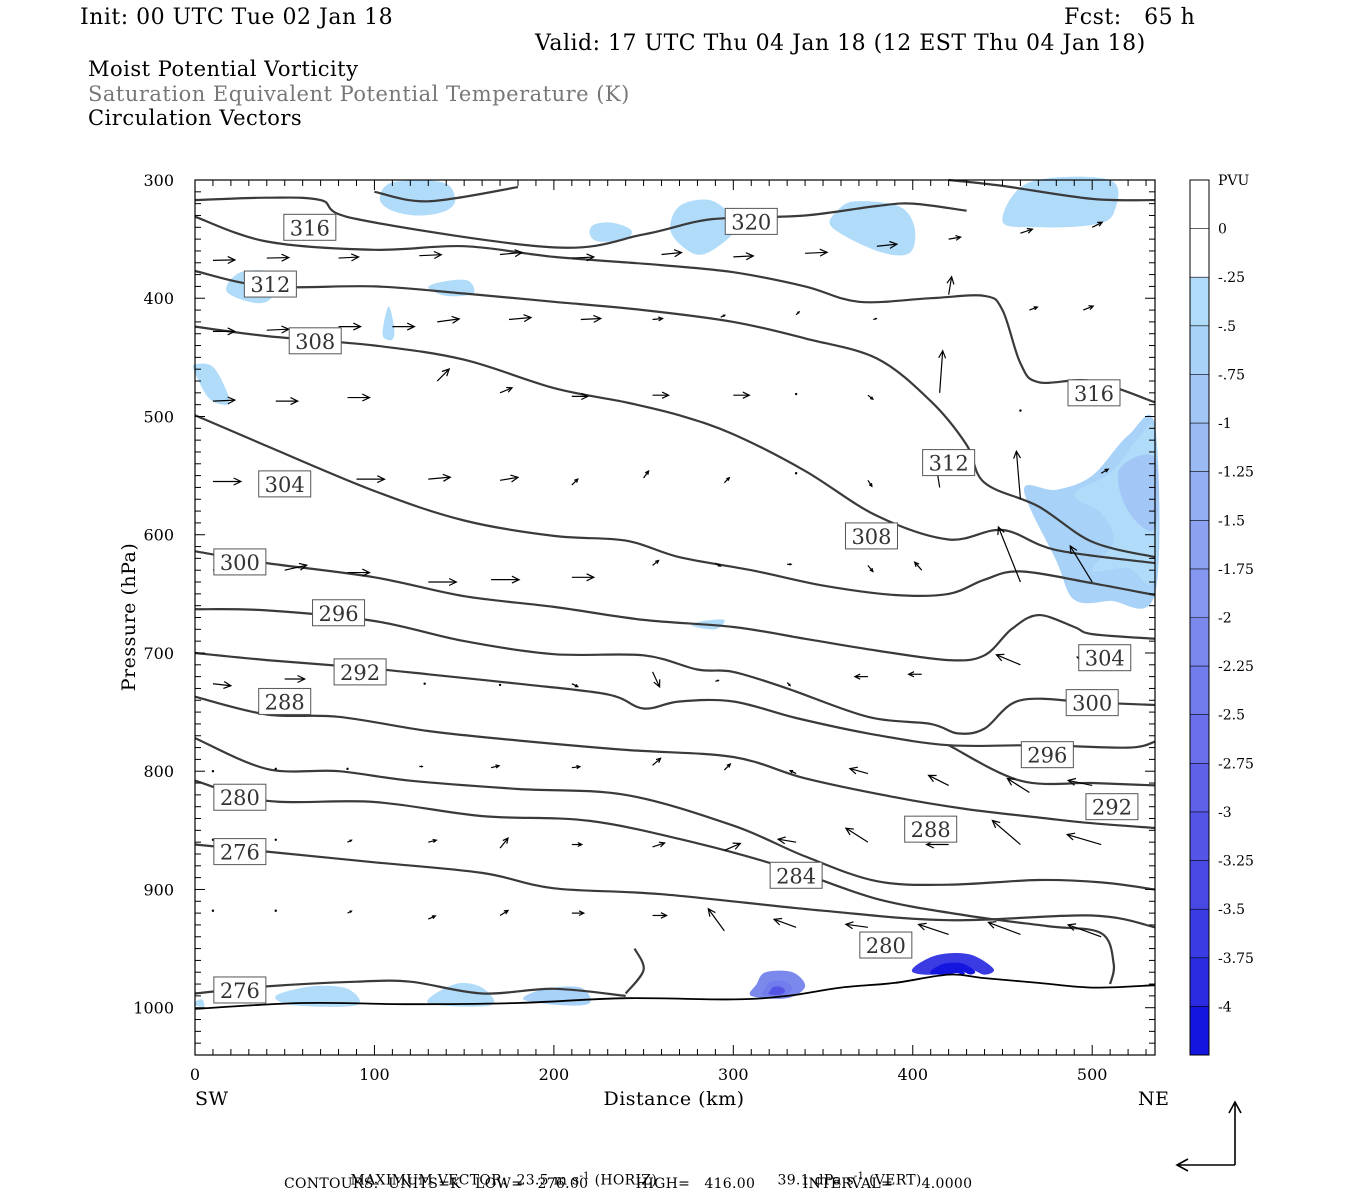 Image resolution: width=1350 pixels, height=1200 pixels. I want to click on y-tick-label-1000: 1000, so click(153, 1008).